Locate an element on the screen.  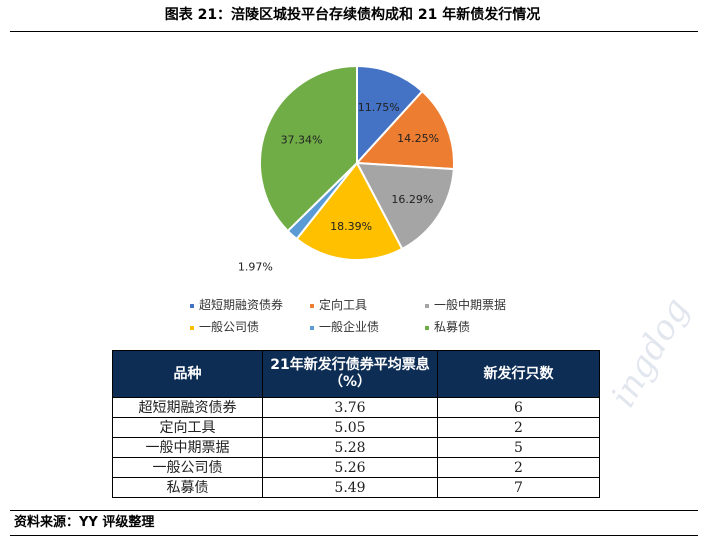
table-cell: 5.49 is located at coordinates (350, 487).